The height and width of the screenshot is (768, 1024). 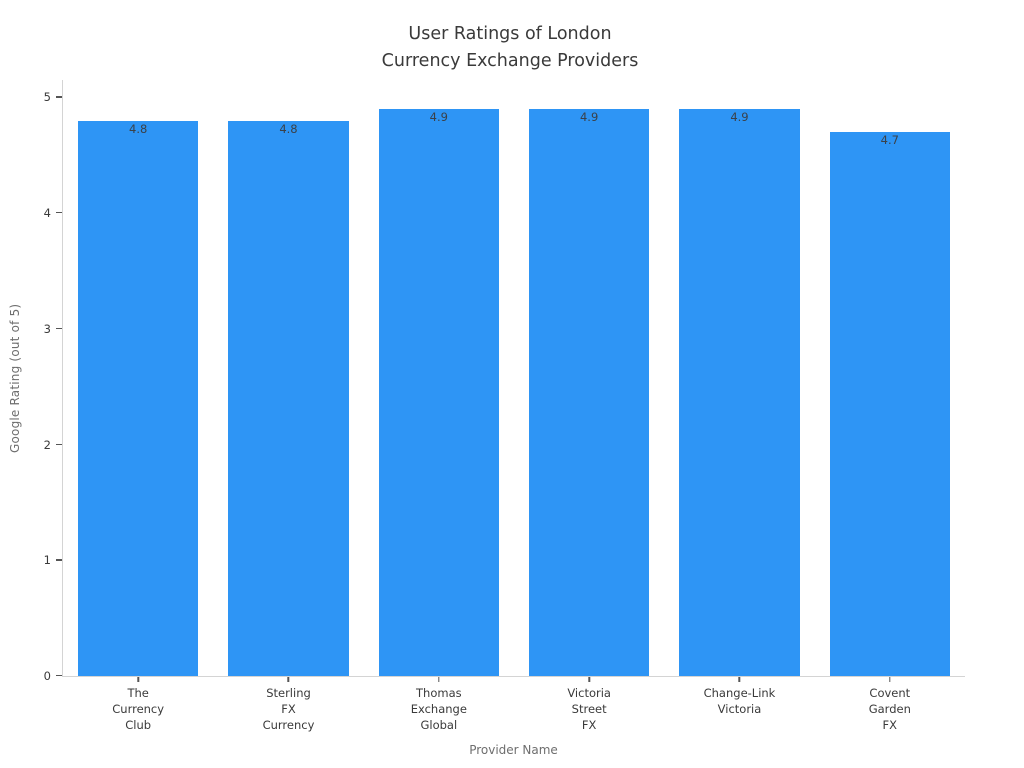 What do you see at coordinates (739, 701) in the screenshot?
I see `x-tick-label: Change-Link Victoria` at bounding box center [739, 701].